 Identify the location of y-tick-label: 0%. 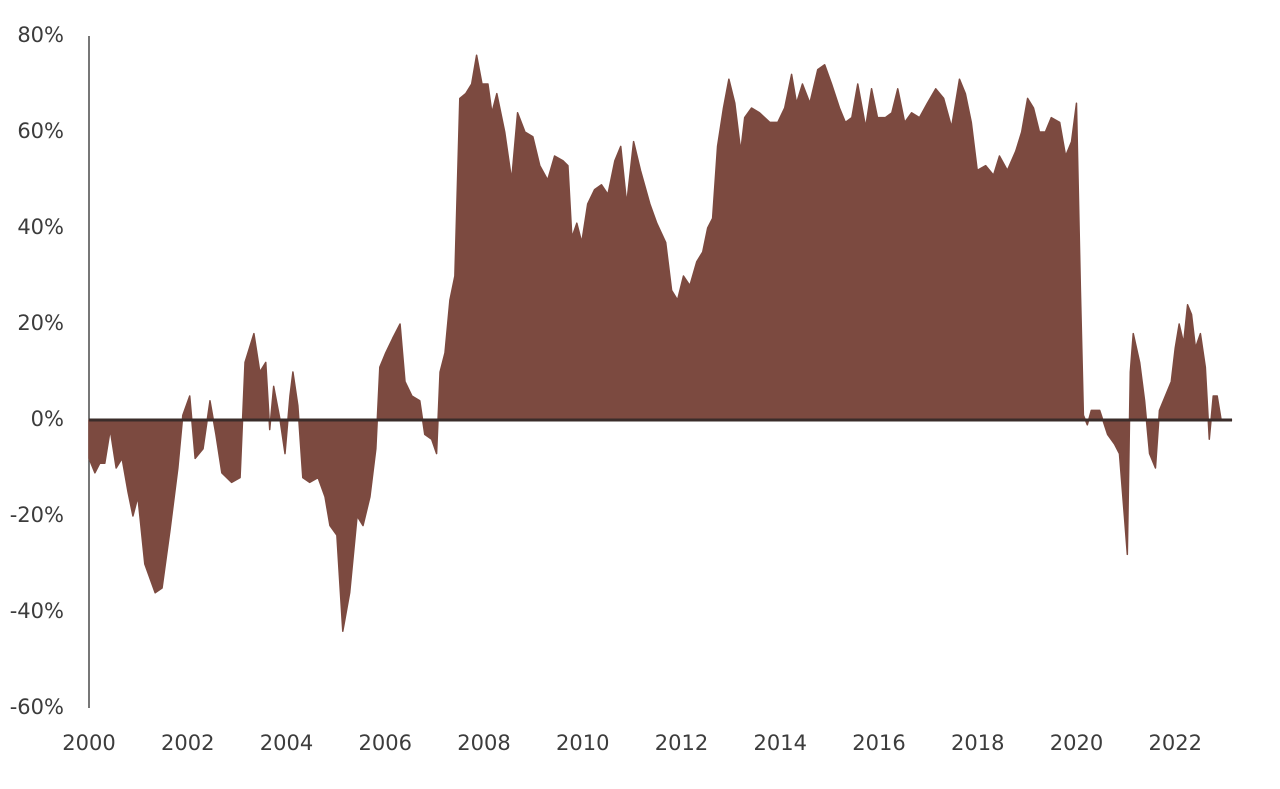
(47, 419).